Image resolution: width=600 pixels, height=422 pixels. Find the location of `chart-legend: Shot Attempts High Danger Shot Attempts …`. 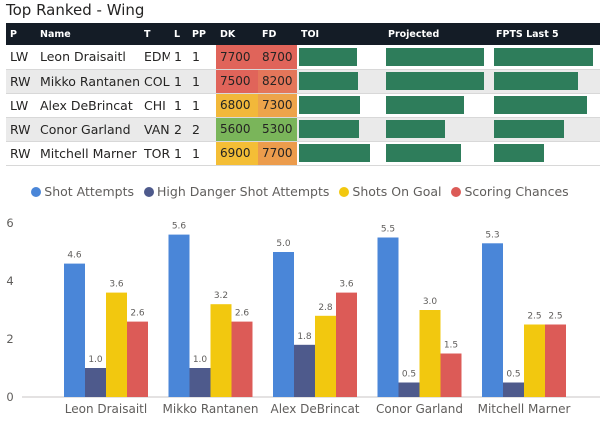

chart-legend: Shot Attempts High Danger Shot Attempts … is located at coordinates (300, 191).